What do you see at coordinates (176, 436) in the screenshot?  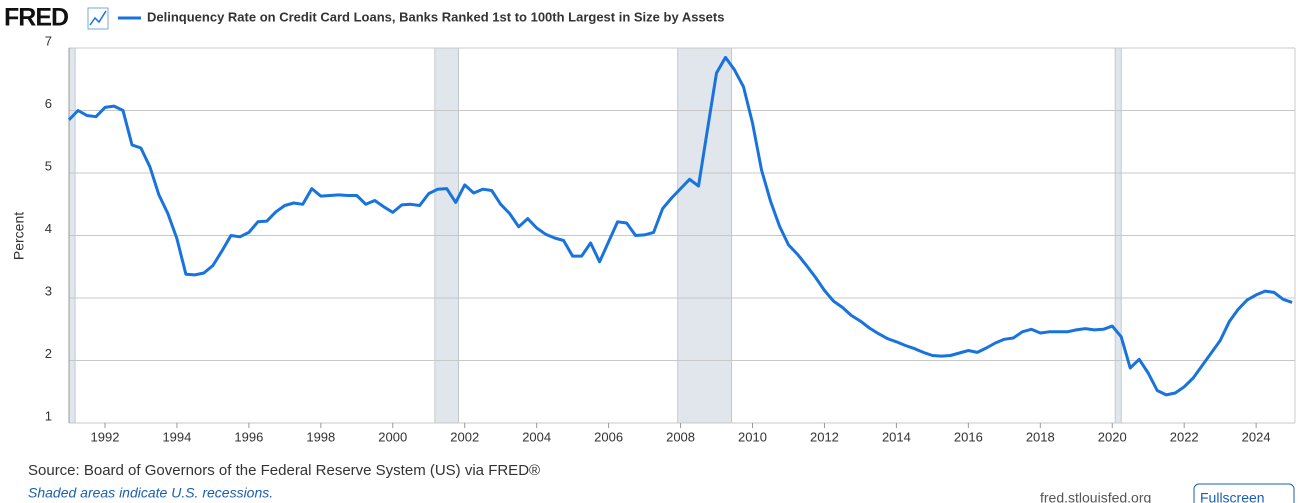 I see `x-tick-label: 1994` at bounding box center [176, 436].